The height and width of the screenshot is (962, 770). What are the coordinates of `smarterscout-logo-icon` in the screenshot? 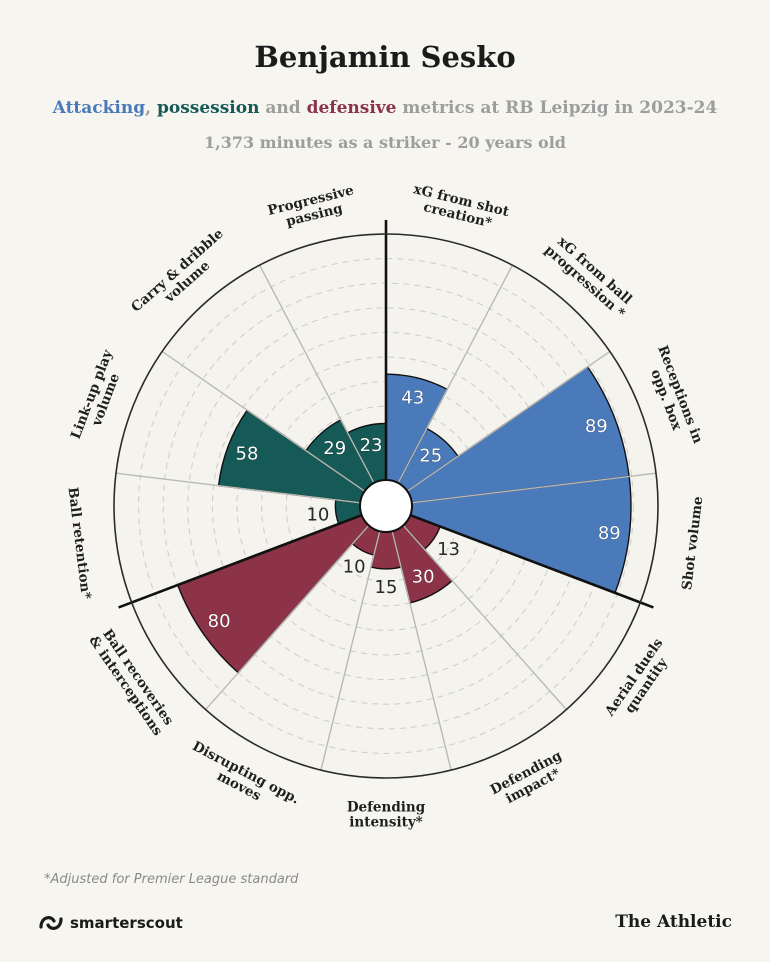 It's located at (51, 923).